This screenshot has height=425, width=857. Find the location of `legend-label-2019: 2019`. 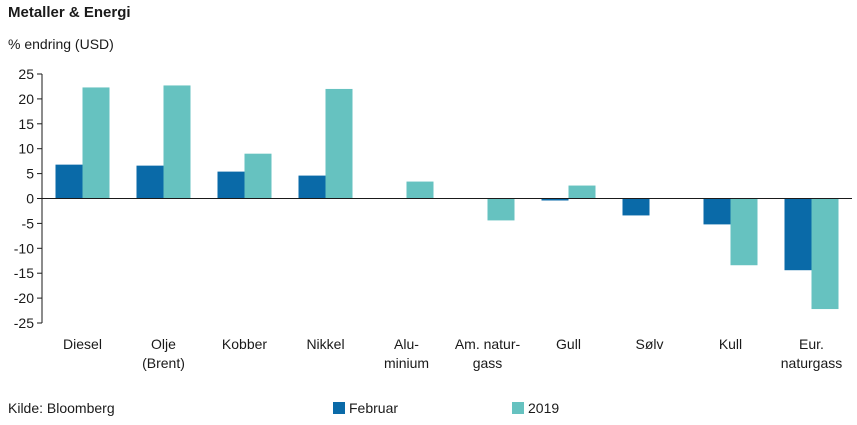

legend-label-2019: 2019 is located at coordinates (544, 408).